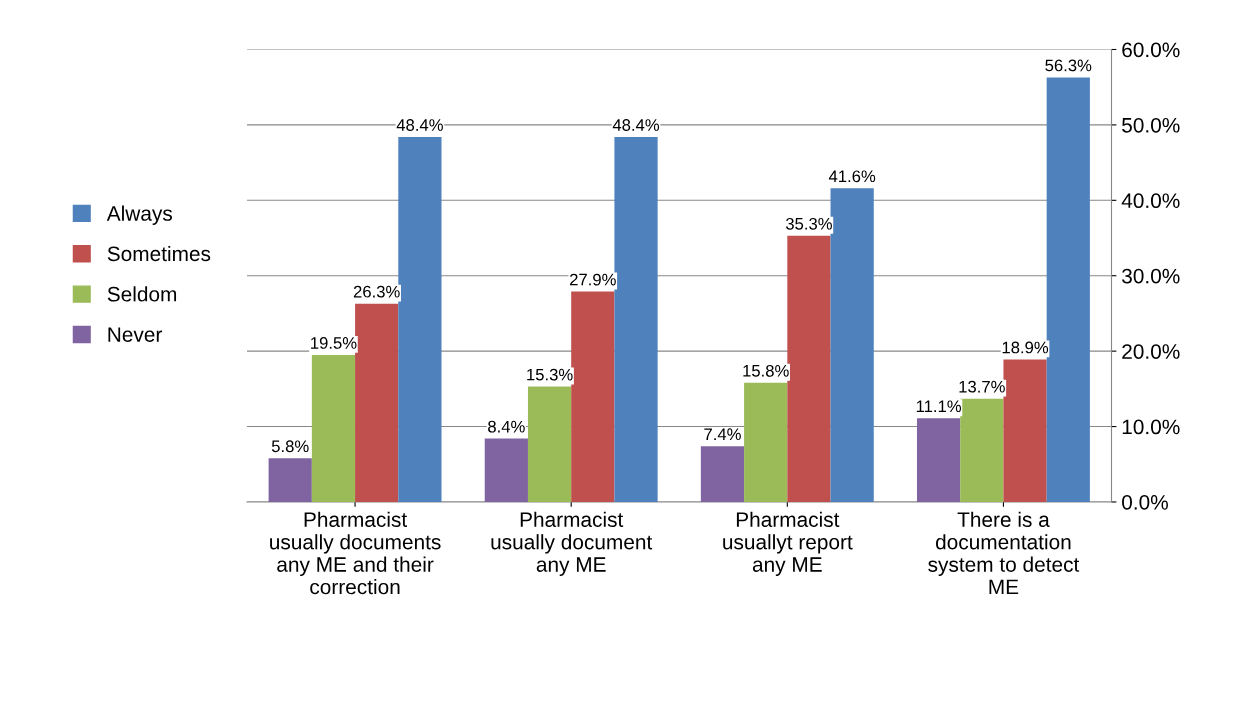  What do you see at coordinates (139, 215) in the screenshot?
I see `legend-label: Always` at bounding box center [139, 215].